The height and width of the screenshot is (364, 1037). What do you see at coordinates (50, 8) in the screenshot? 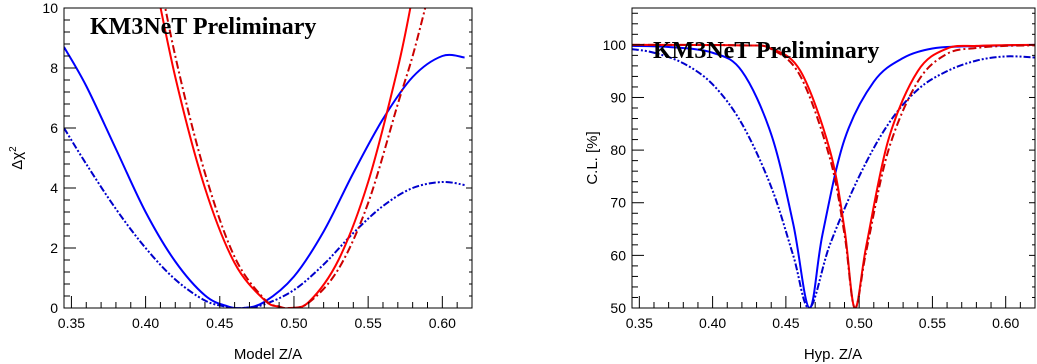
I see `y-tick-label: 10` at bounding box center [50, 8].